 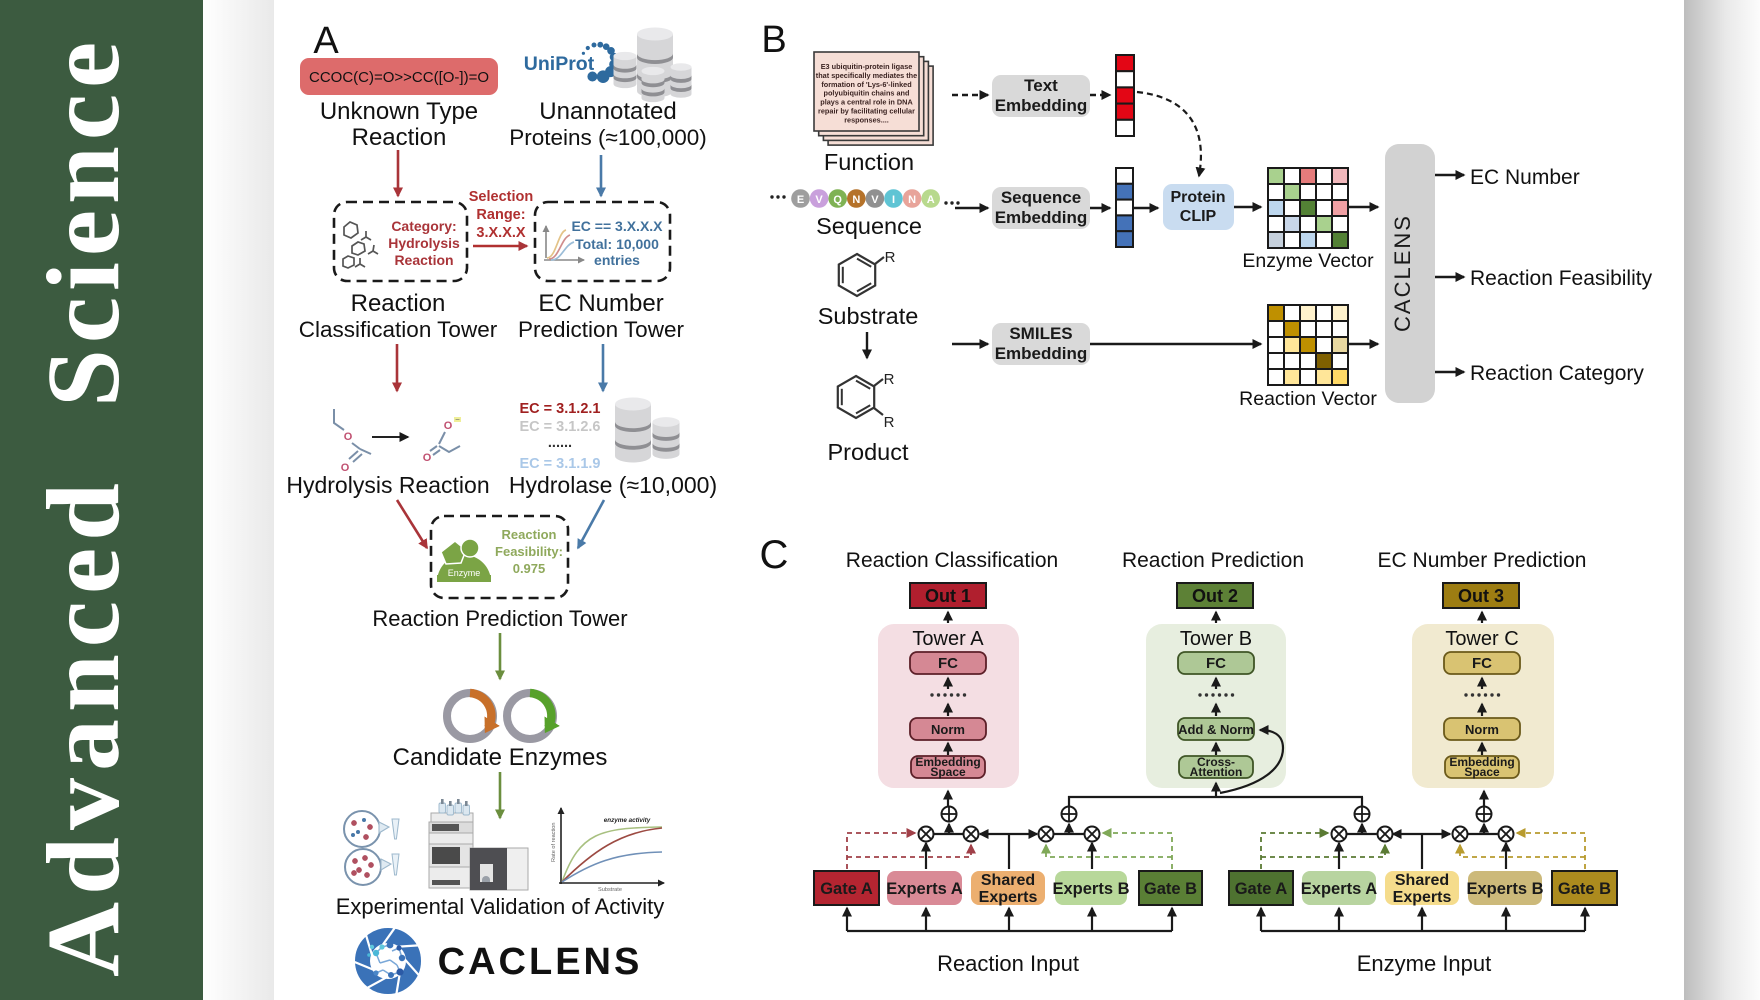 I want to click on svg-text: C, so click(x=774, y=555).